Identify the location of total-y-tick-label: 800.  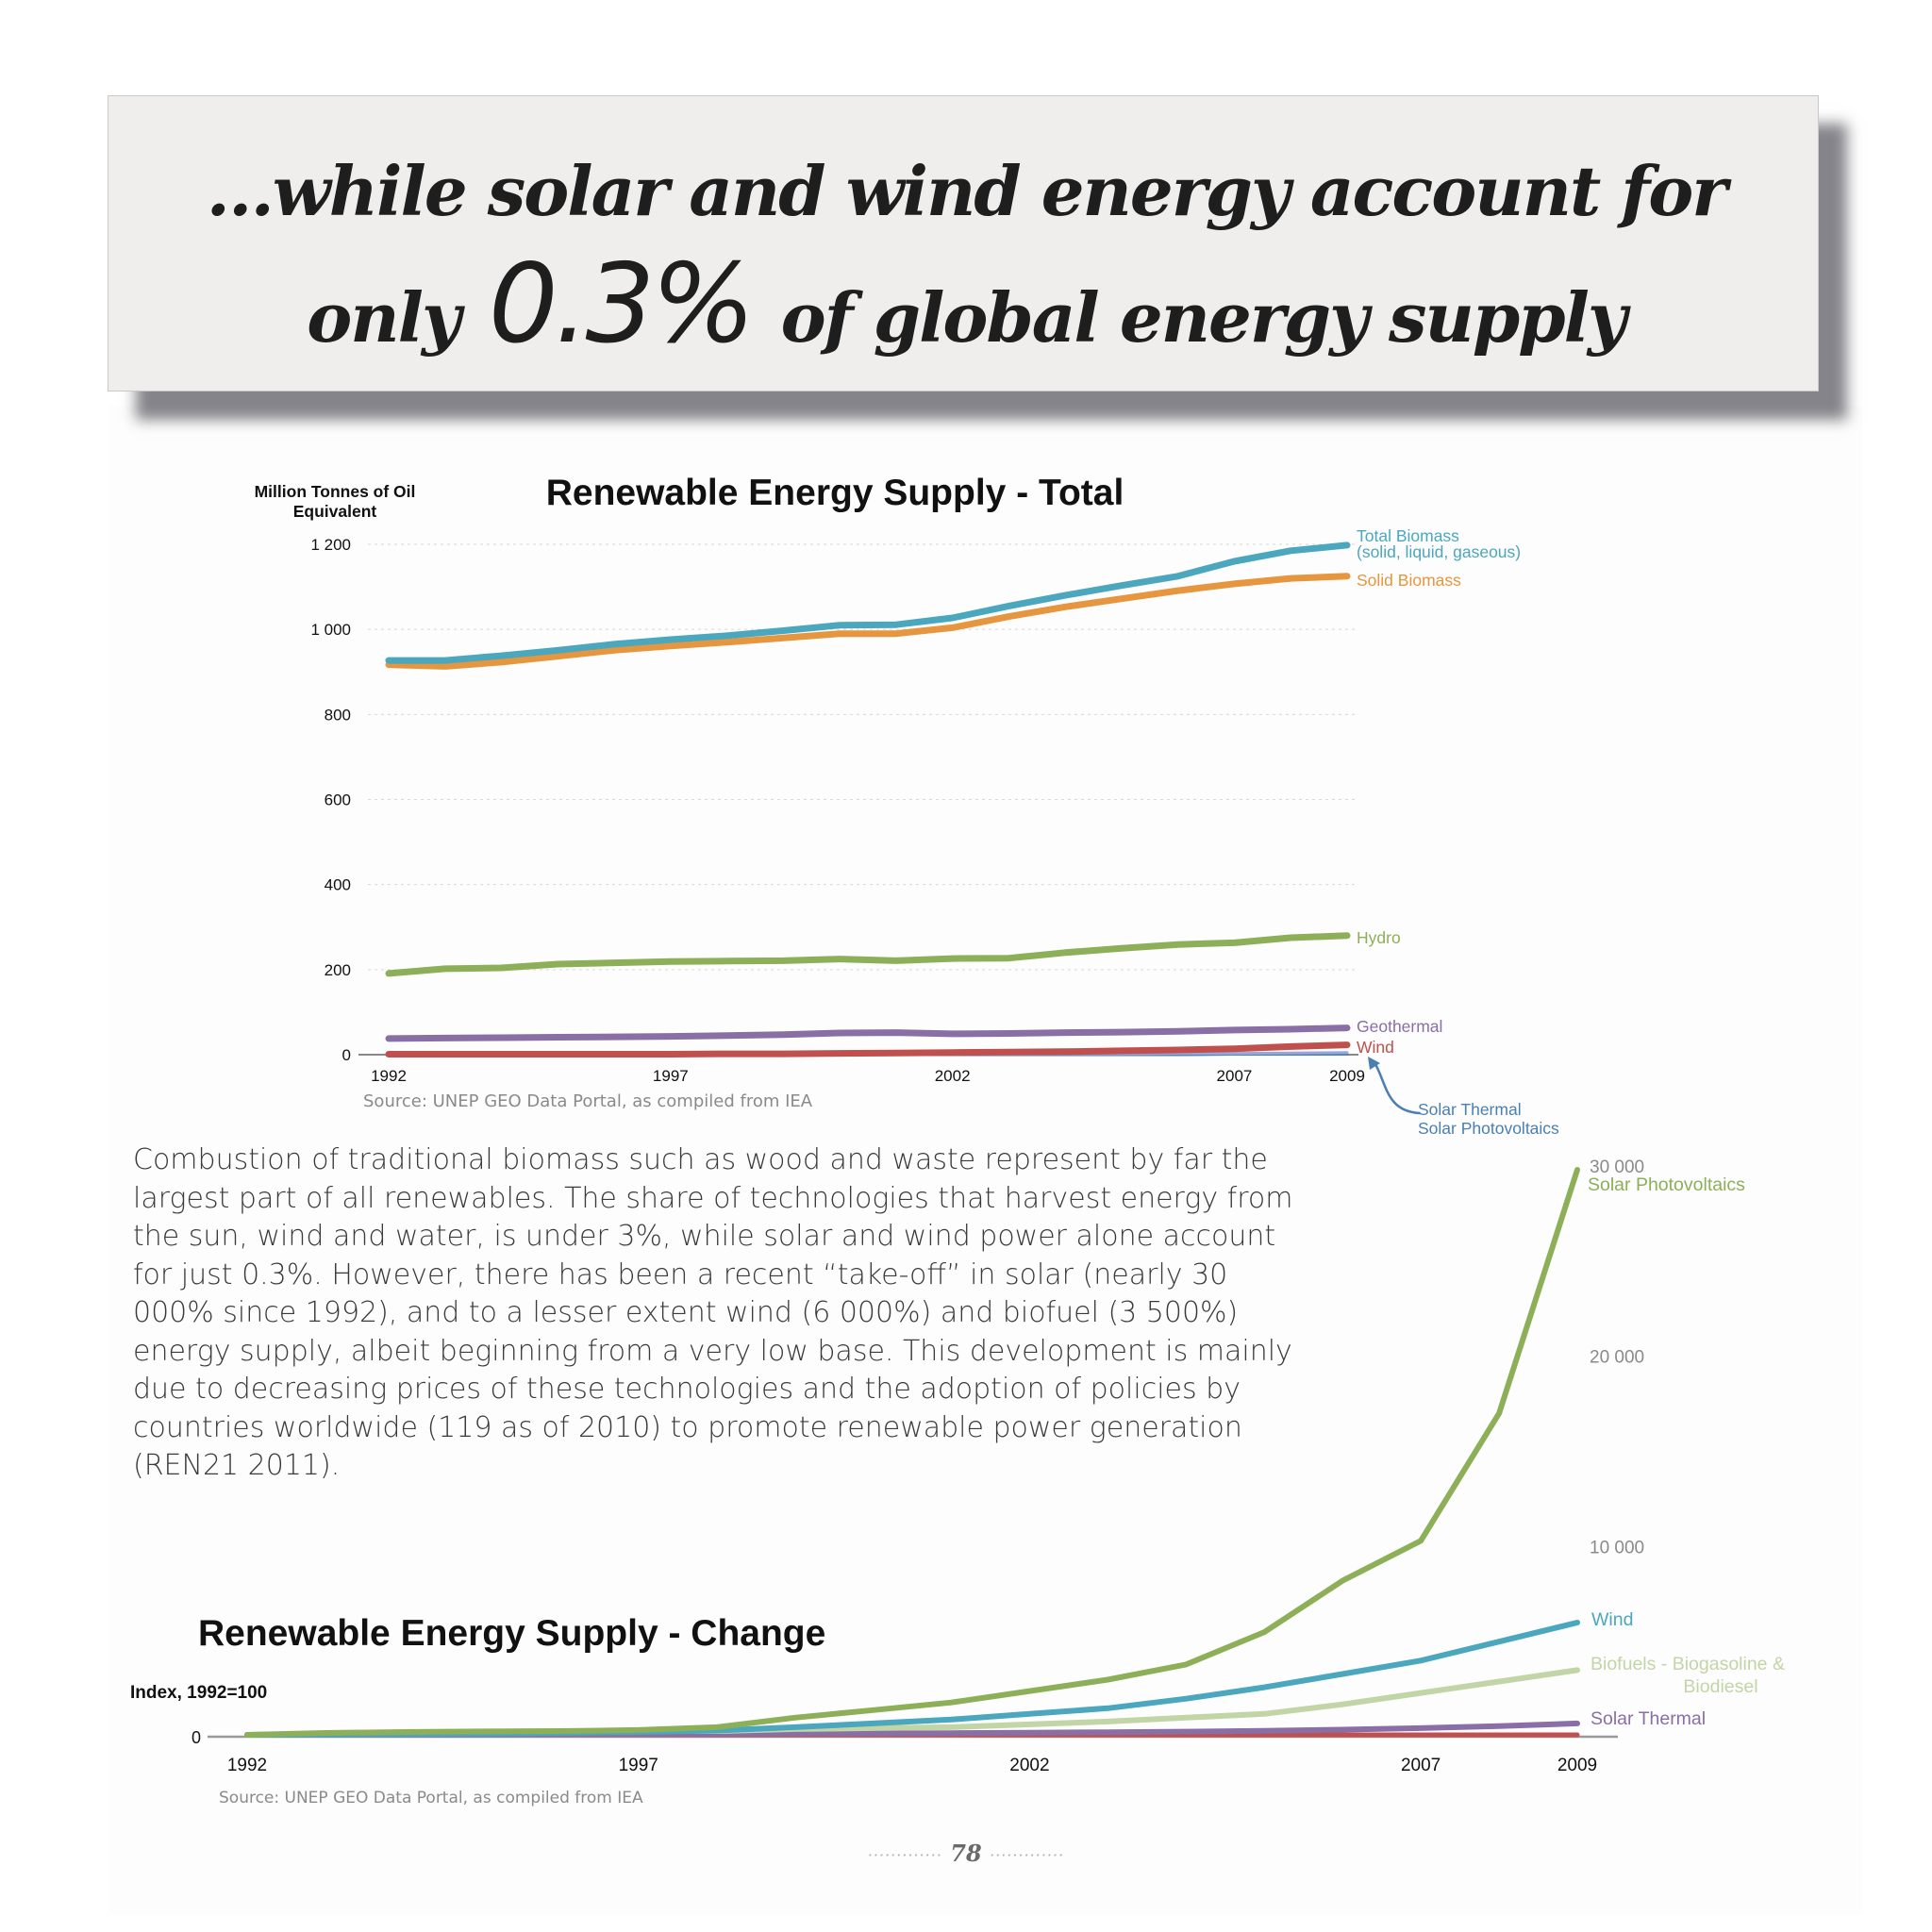
(338, 715).